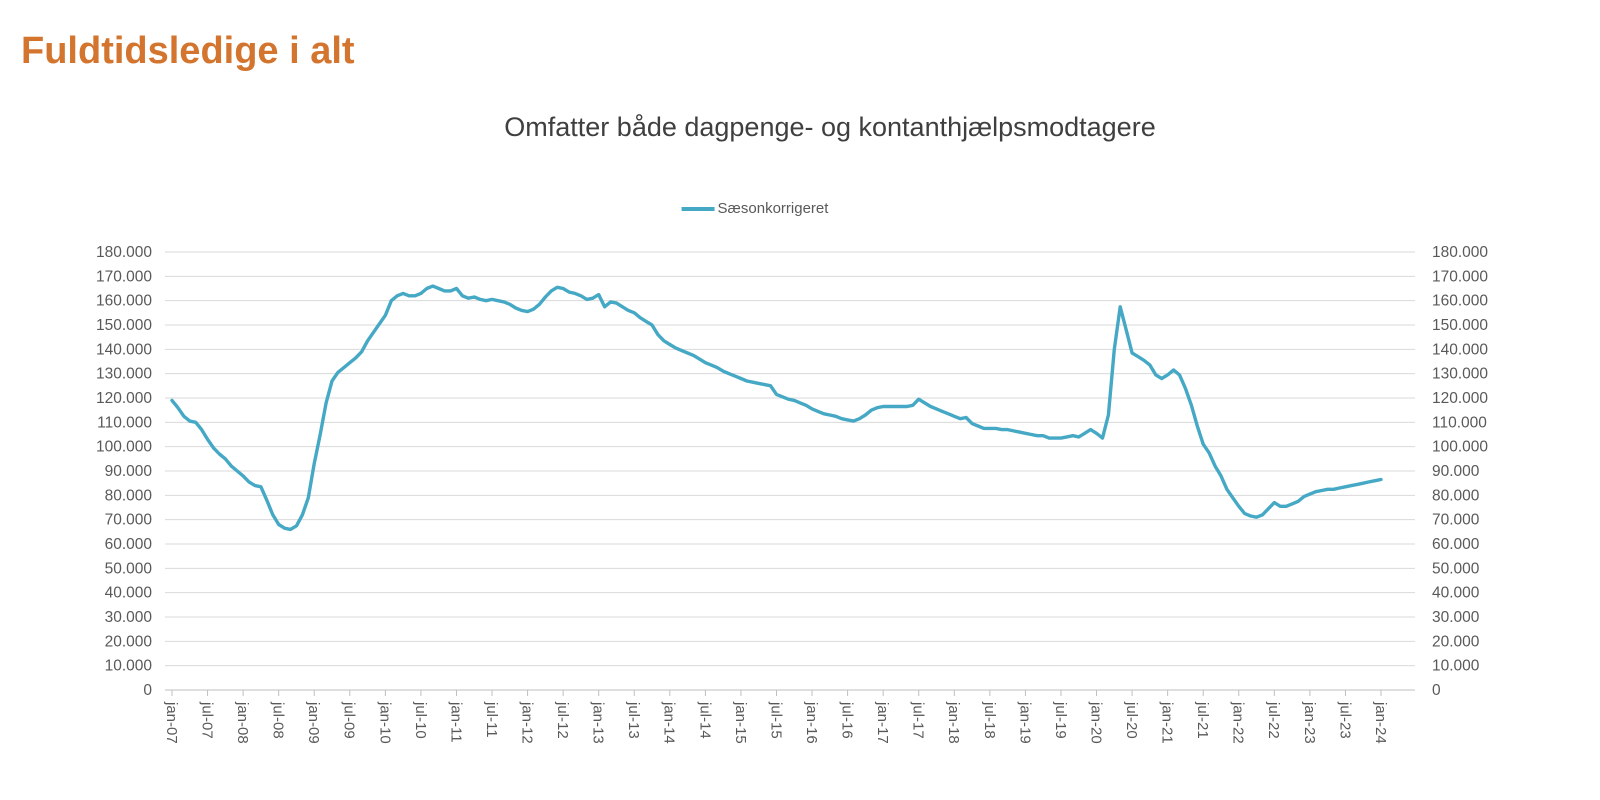 The height and width of the screenshot is (800, 1600). I want to click on y-axis-label-right: 10.000, so click(1456, 666).